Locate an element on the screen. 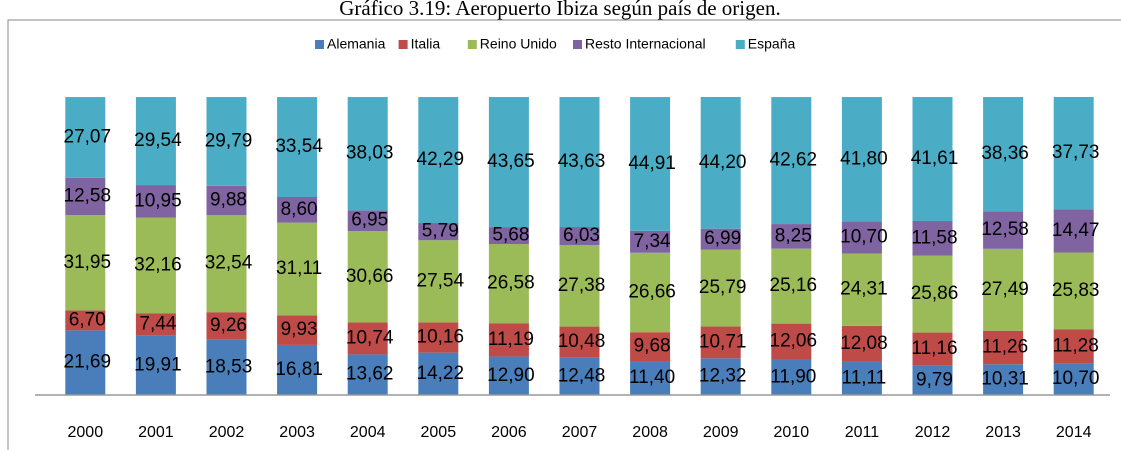 This screenshot has height=450, width=1121. data-label: 31,11 is located at coordinates (299, 268).